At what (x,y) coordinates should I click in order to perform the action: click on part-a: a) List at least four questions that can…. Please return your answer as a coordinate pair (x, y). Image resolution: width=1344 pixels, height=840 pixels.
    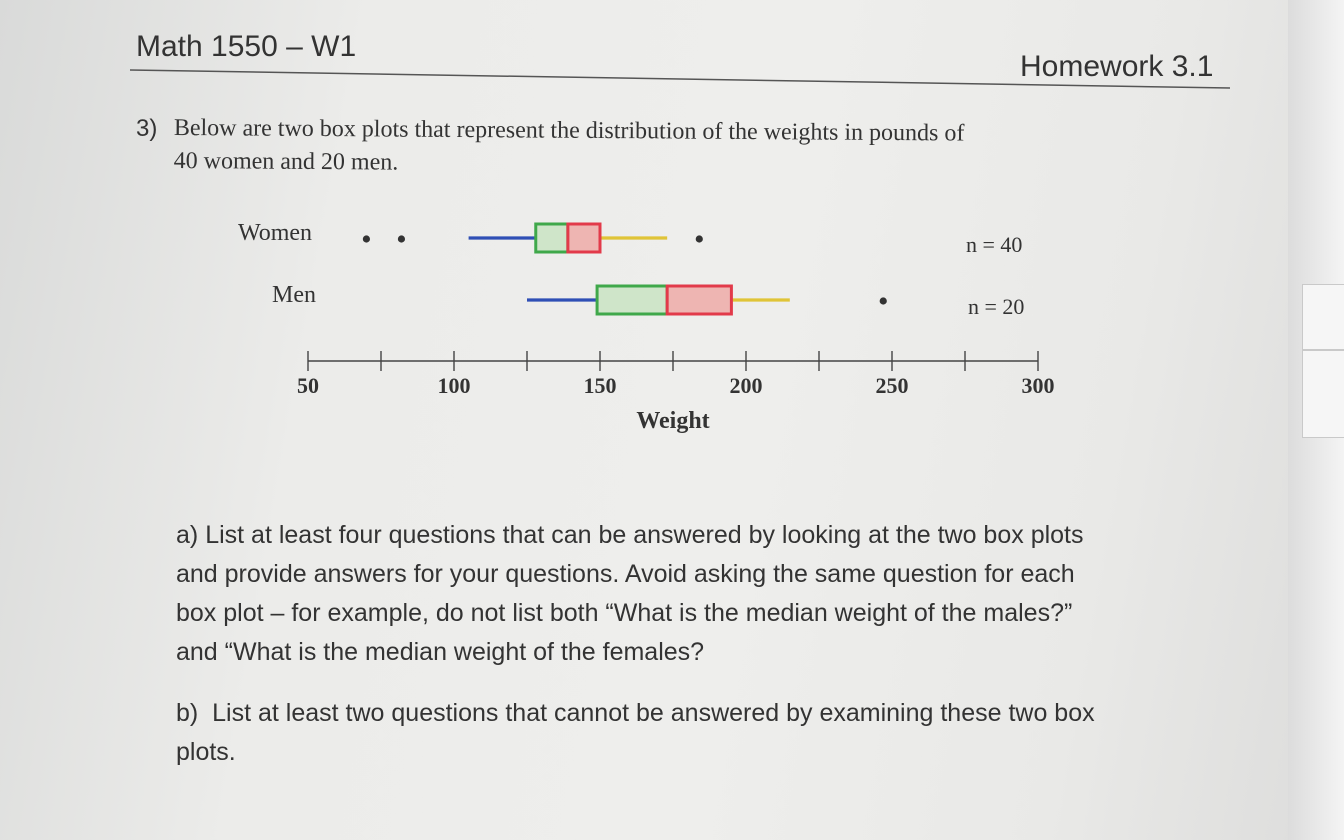
    Looking at the image, I should click on (716, 594).